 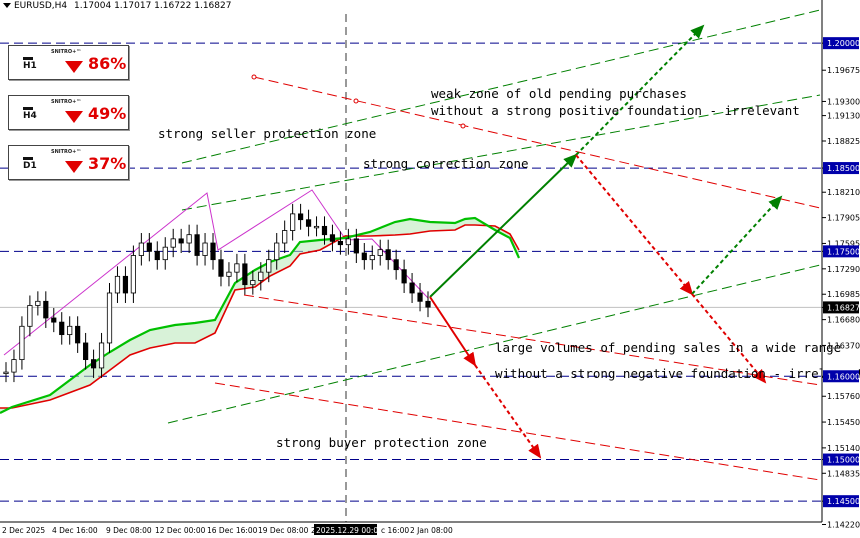 What do you see at coordinates (107, 163) in the screenshot?
I see `signal-percent: 37%` at bounding box center [107, 163].